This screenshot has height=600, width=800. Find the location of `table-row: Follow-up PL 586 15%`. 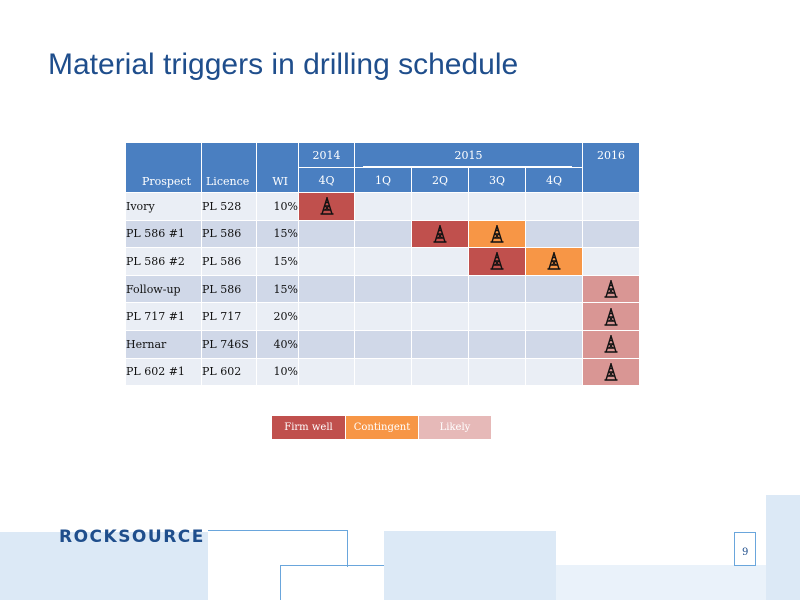

table-row: Follow-up PL 586 15% is located at coordinates (382, 289).